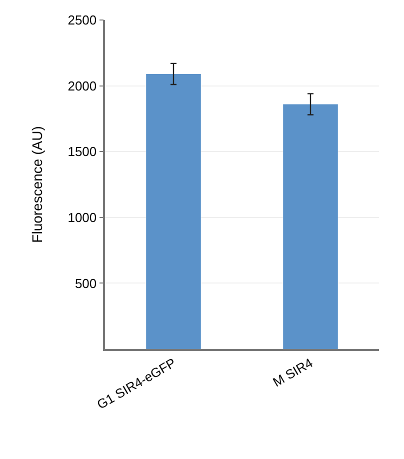 This screenshot has height=459, width=404. What do you see at coordinates (36, 184) in the screenshot?
I see `y-axis-title: Fluorescence (AU)` at bounding box center [36, 184].